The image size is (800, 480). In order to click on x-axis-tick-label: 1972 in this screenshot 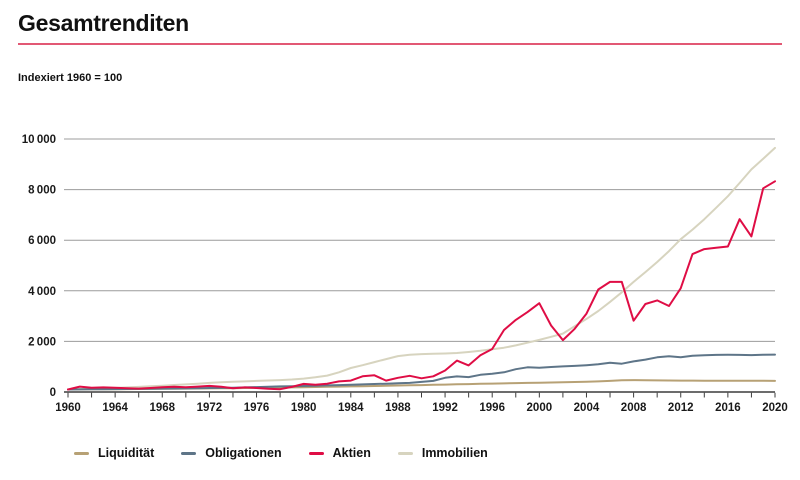, I will do `click(210, 408)`.